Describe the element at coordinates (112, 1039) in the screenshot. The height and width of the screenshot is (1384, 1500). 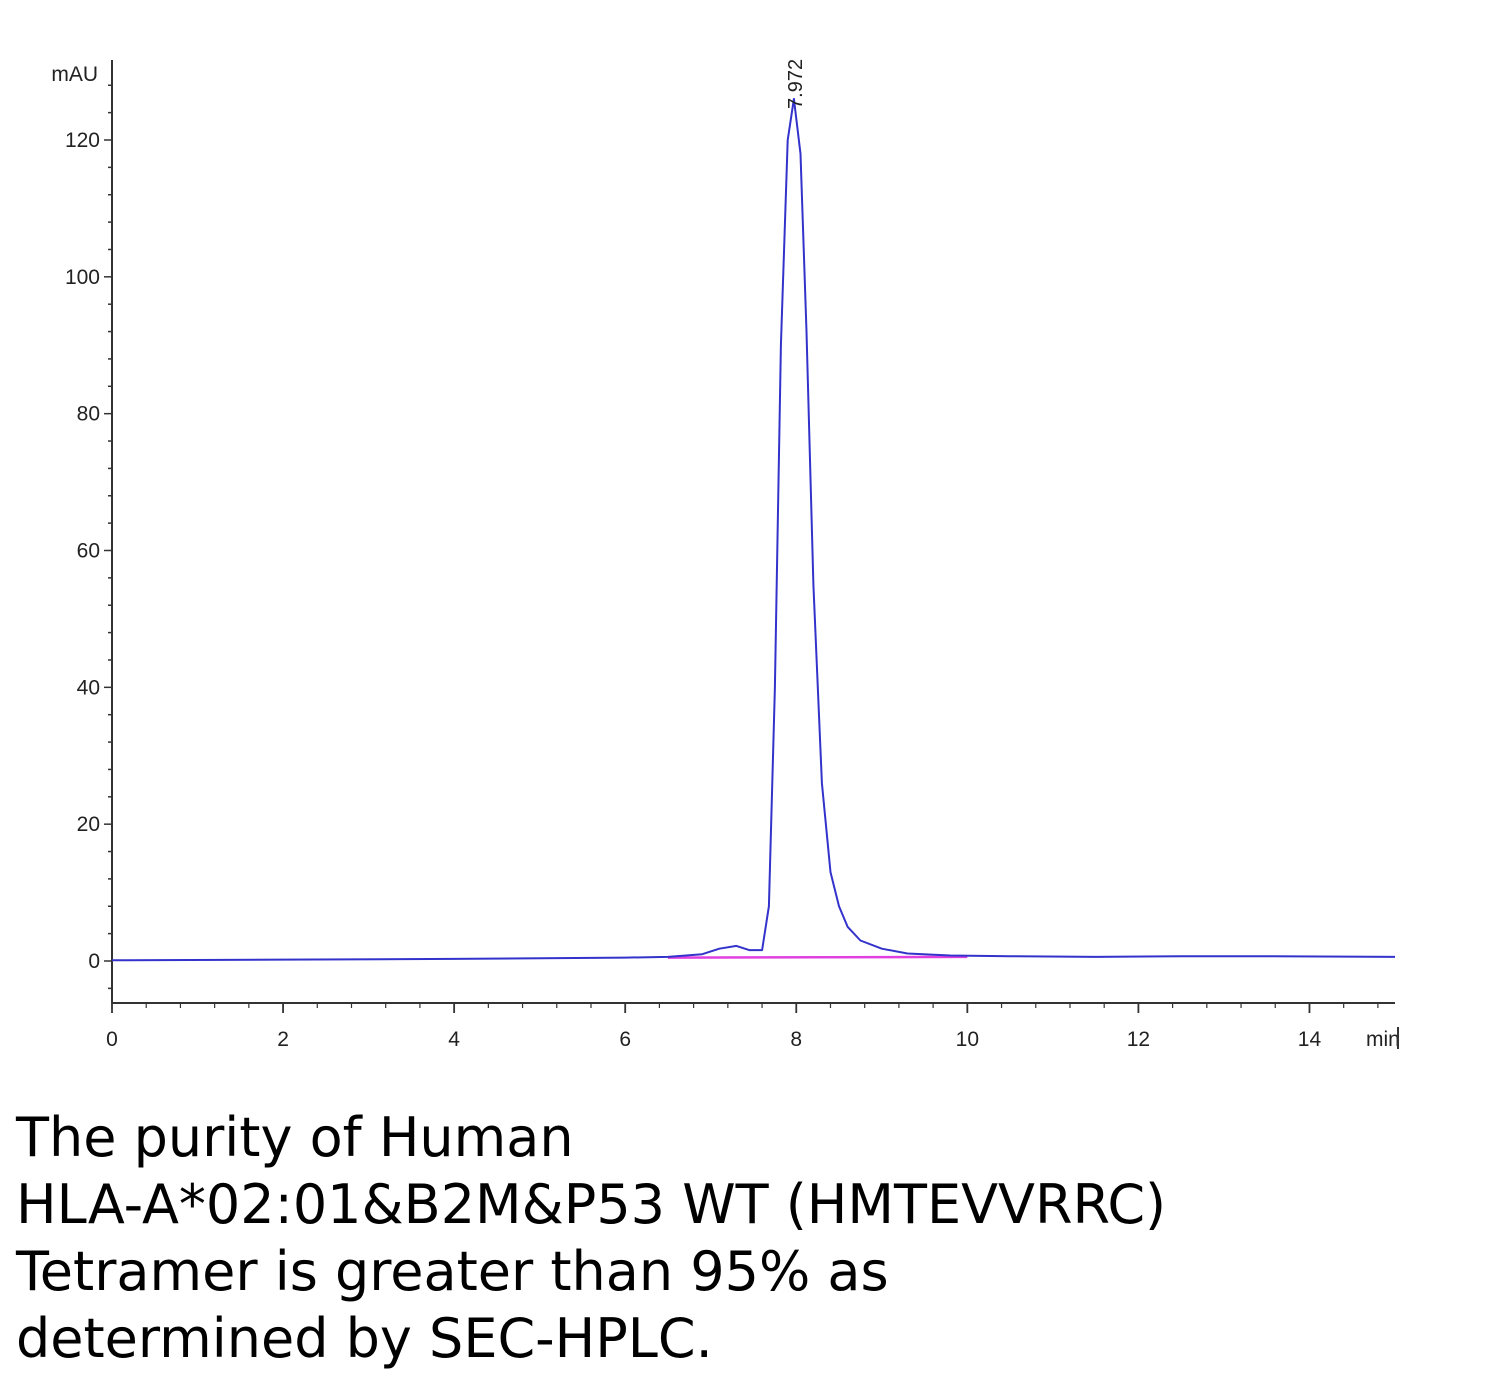
I see `x-tick-label: 0` at that location.